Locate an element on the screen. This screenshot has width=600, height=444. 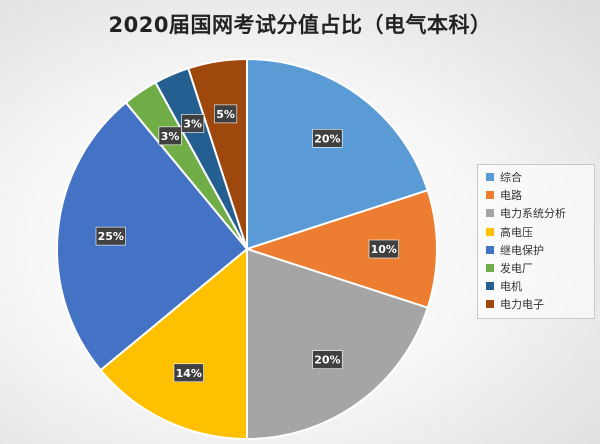
data-label-text-5: 3% is located at coordinates (170, 136).